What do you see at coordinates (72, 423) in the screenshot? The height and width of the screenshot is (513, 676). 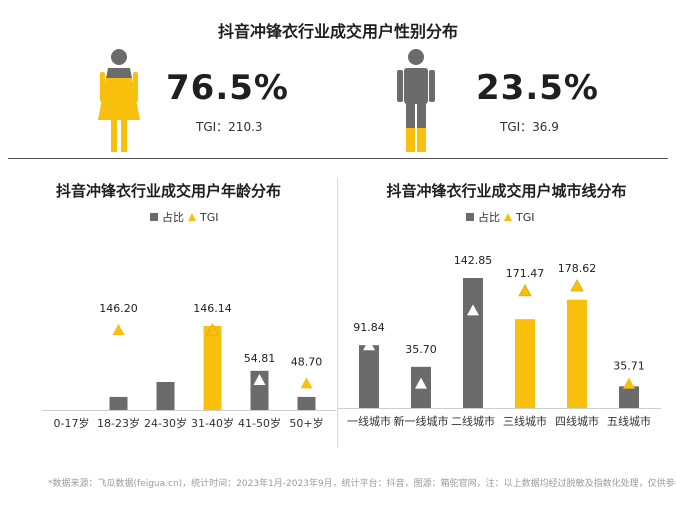 I see `tick-label-1: 0-17岁` at bounding box center [72, 423].